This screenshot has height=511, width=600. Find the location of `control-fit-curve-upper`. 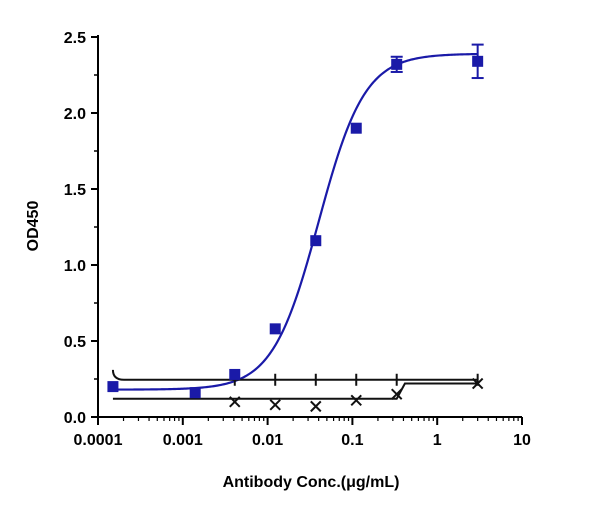

control-fit-curve-upper is located at coordinates (294, 375).